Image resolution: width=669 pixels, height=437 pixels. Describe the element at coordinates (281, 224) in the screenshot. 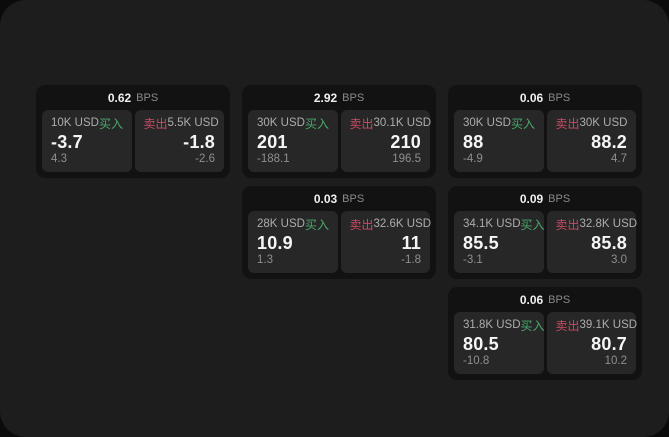

I see `buy-notional: 28K USD` at that location.